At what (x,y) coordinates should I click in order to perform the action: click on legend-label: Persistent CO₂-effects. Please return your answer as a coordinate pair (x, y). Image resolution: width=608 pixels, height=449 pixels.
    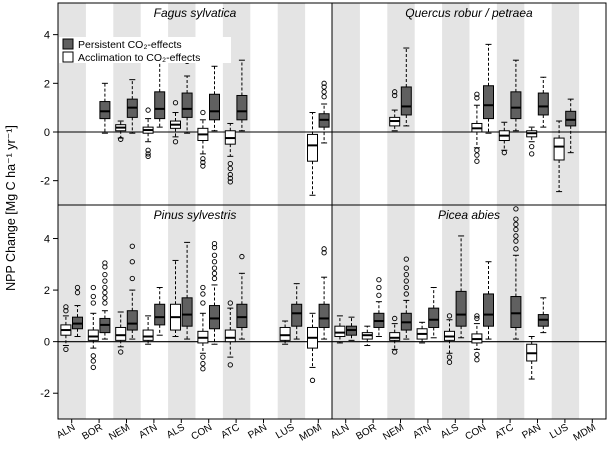
    Looking at the image, I should click on (130, 45).